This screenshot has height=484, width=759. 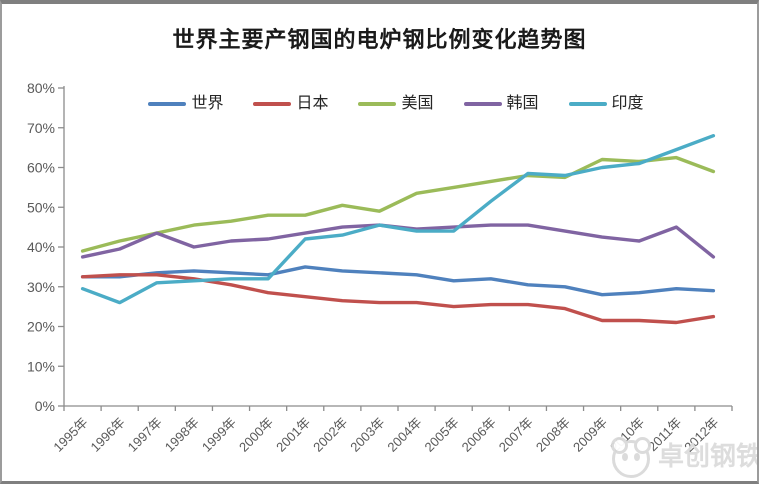 What do you see at coordinates (145, 435) in the screenshot?
I see `x-tick-label: 1997年` at bounding box center [145, 435].